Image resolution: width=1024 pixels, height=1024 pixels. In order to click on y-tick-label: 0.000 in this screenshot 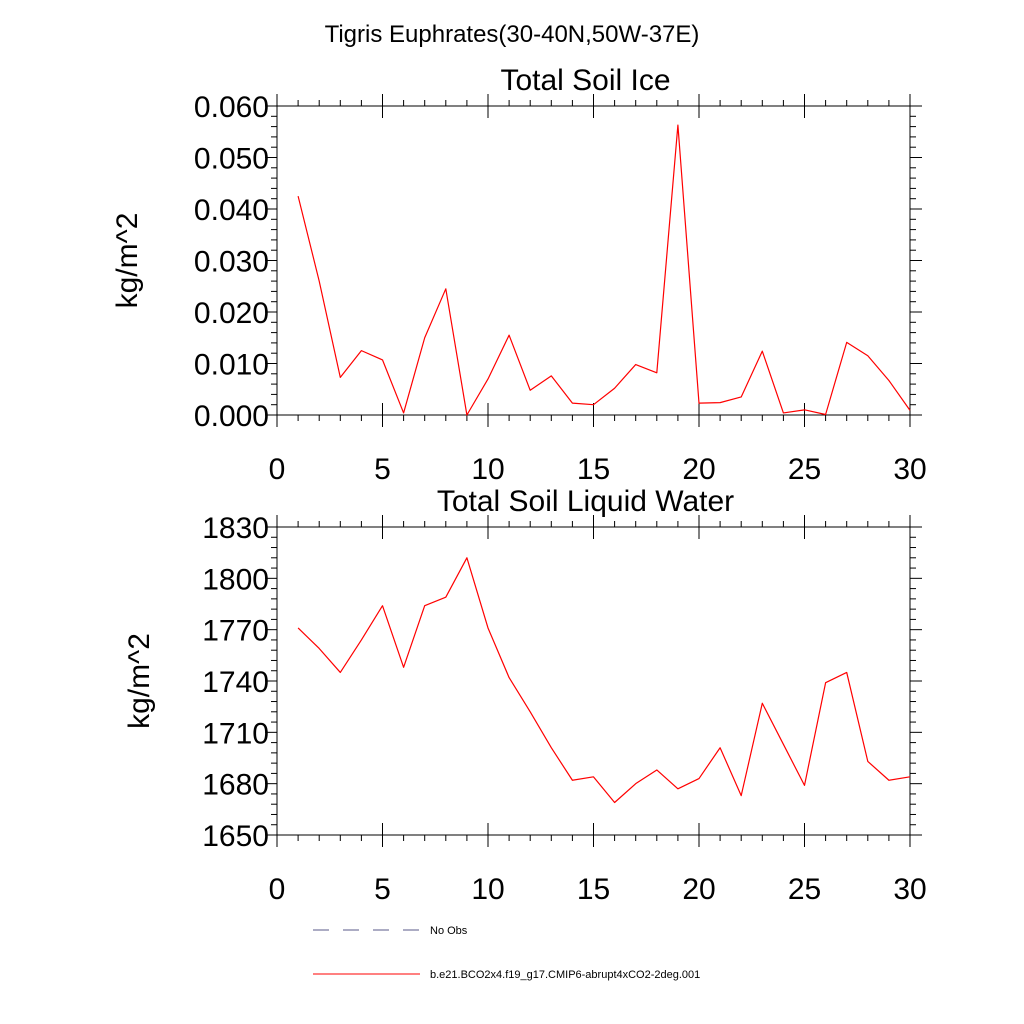, I will do `click(231, 416)`.